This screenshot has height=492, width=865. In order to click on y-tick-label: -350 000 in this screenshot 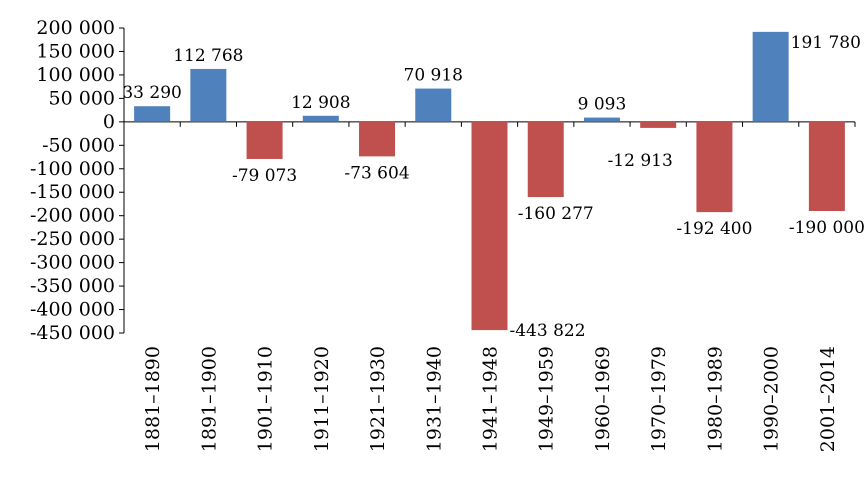, I will do `click(72, 286)`.